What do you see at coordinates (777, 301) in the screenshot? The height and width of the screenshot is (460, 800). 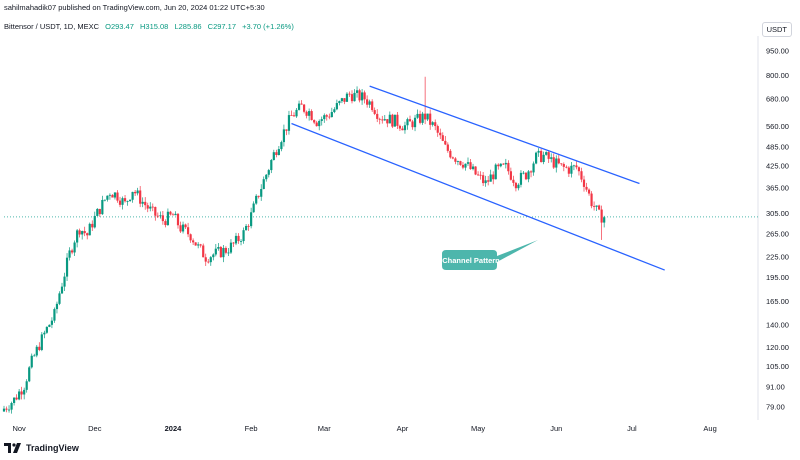 I see `price-tick-label: 165.00` at bounding box center [777, 301].